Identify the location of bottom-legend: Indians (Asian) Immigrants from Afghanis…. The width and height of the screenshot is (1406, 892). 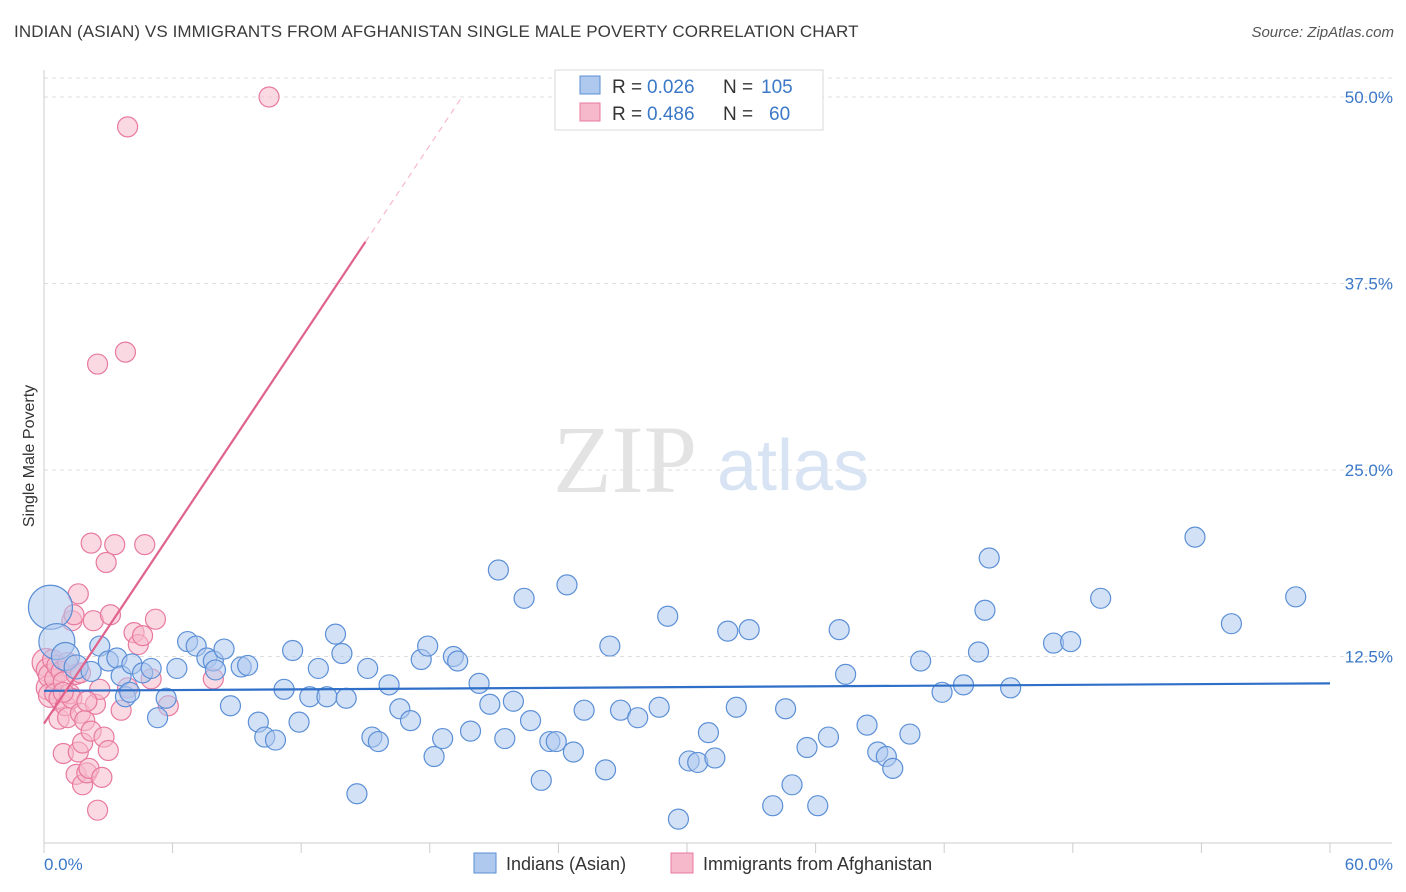
(702, 863).